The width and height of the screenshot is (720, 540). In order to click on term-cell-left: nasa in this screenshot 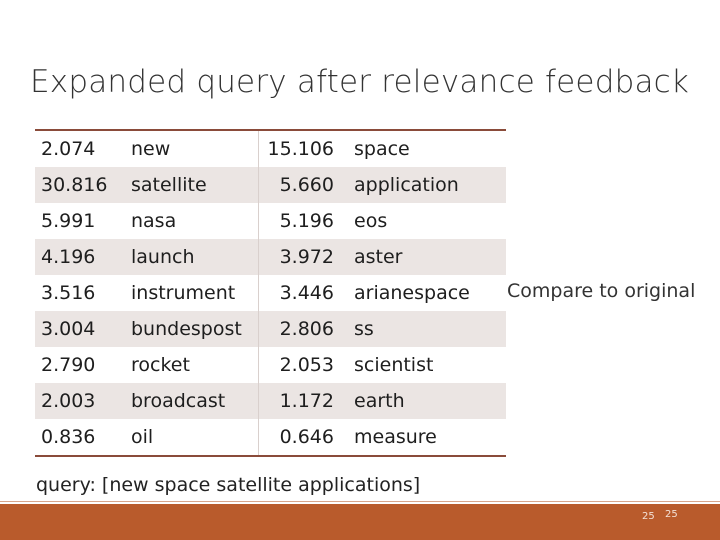, I will do `click(154, 221)`.